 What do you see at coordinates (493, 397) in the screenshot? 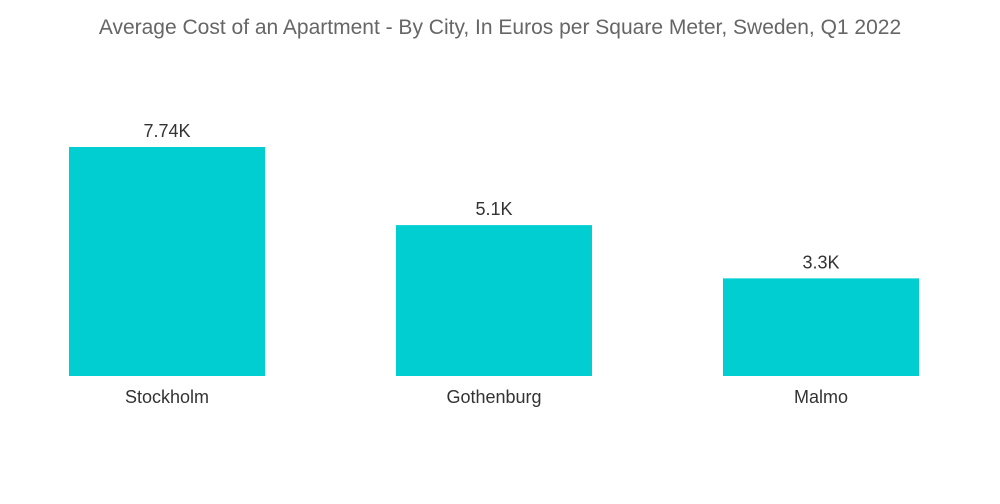
I see `category-label-gothenburg: Gothenburg` at bounding box center [493, 397].